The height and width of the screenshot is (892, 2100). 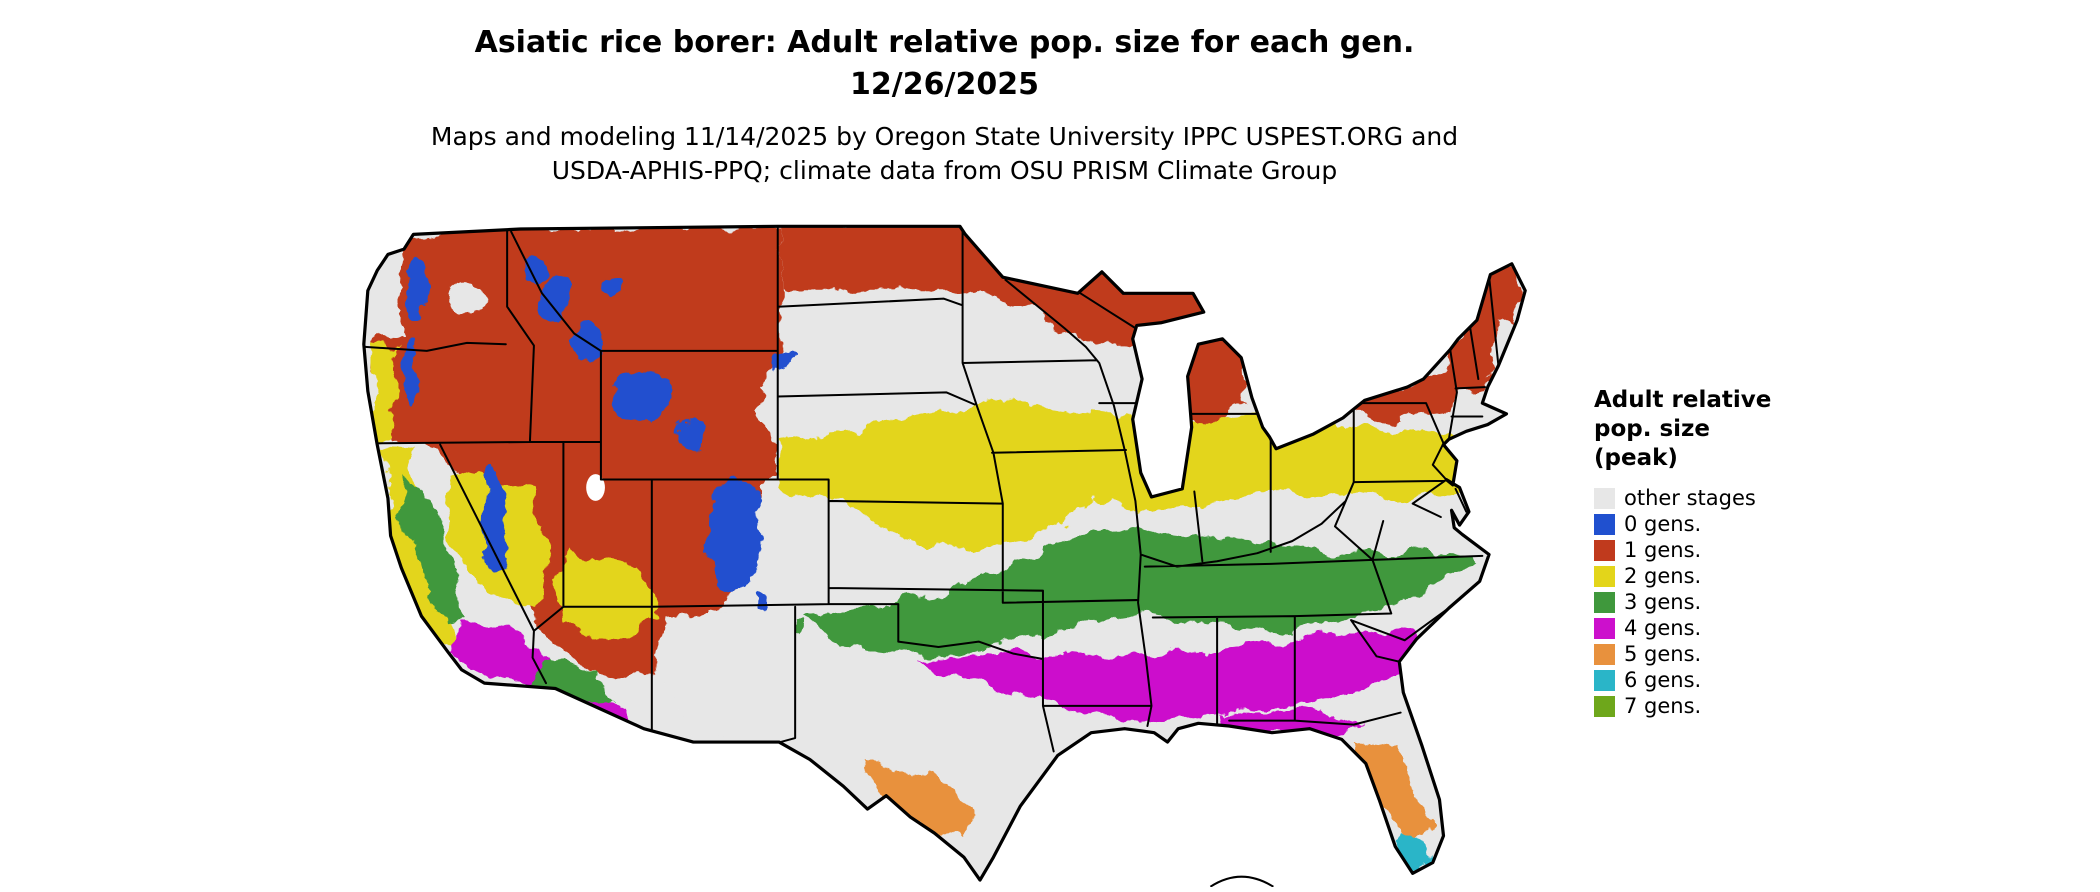 I want to click on legend-swatch-5-gens, so click(x=1604, y=654).